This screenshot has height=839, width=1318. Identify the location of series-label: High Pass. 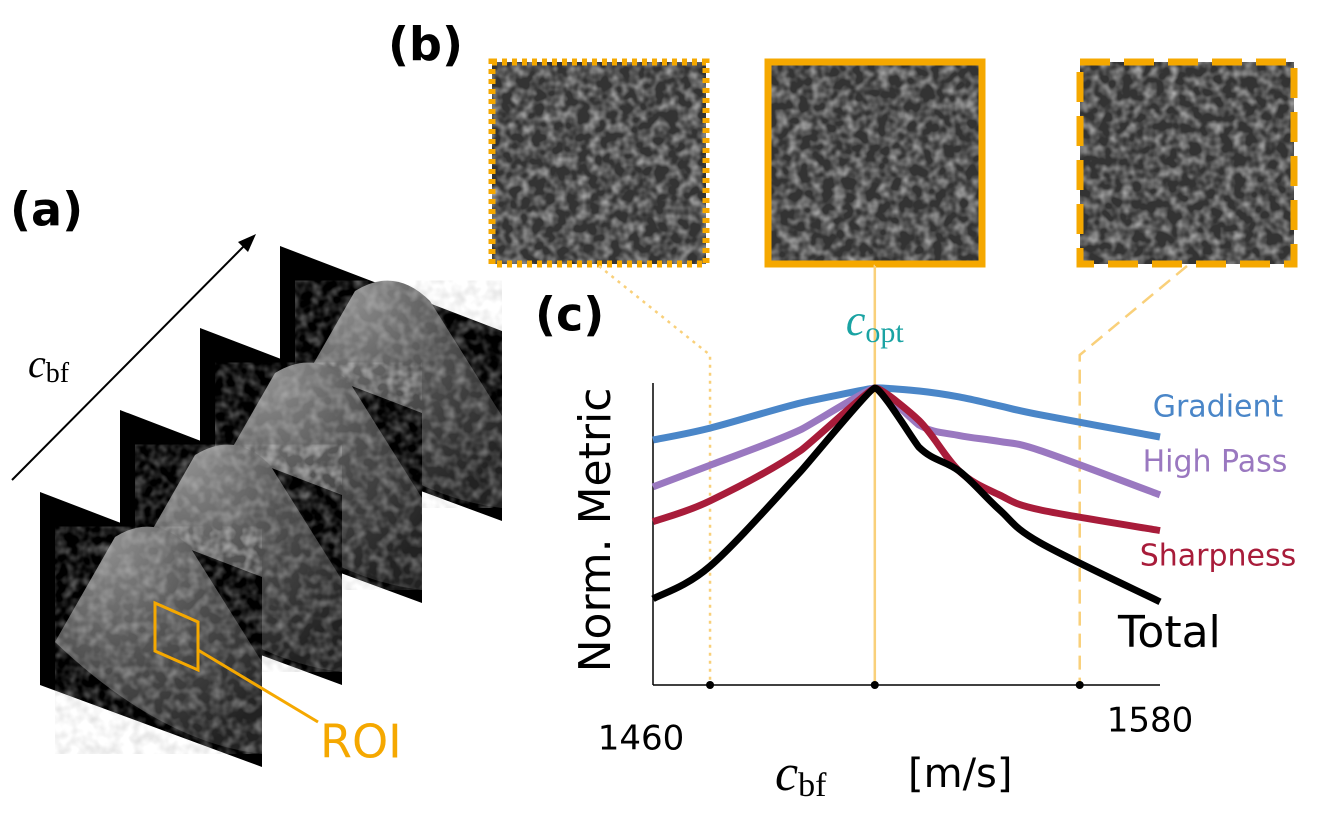
(1215, 462).